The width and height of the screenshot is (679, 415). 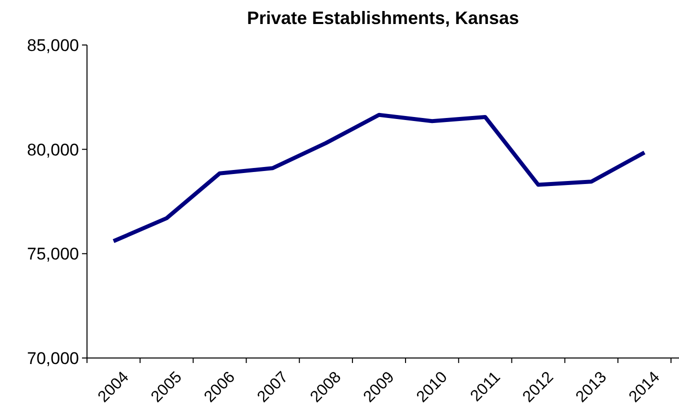 What do you see at coordinates (53, 150) in the screenshot?
I see `y-tick-label: 80,000` at bounding box center [53, 150].